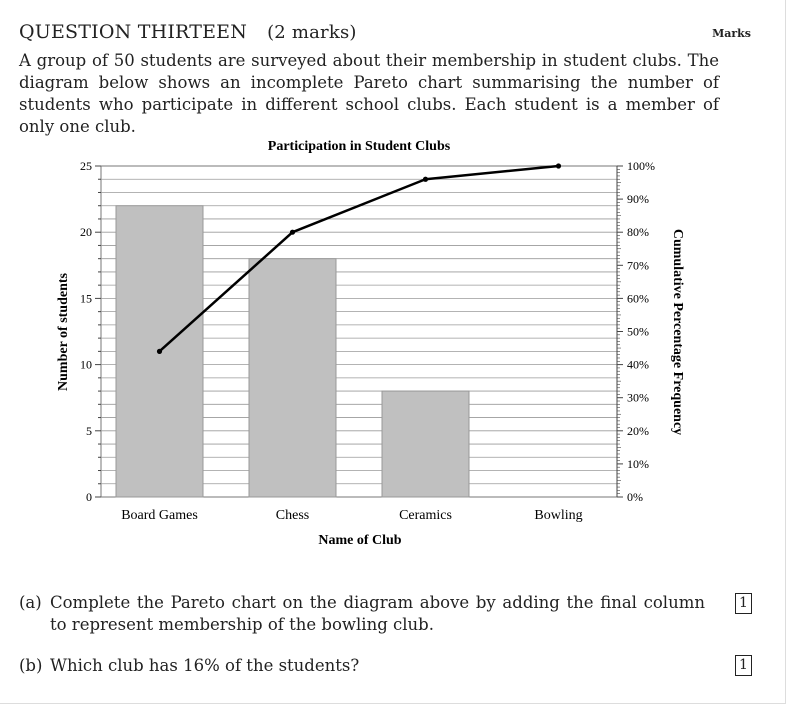 Image resolution: width=786 pixels, height=704 pixels. What do you see at coordinates (677, 332) in the screenshot?
I see `y2-axis-title: Cumulative Percentage Frequency` at bounding box center [677, 332].